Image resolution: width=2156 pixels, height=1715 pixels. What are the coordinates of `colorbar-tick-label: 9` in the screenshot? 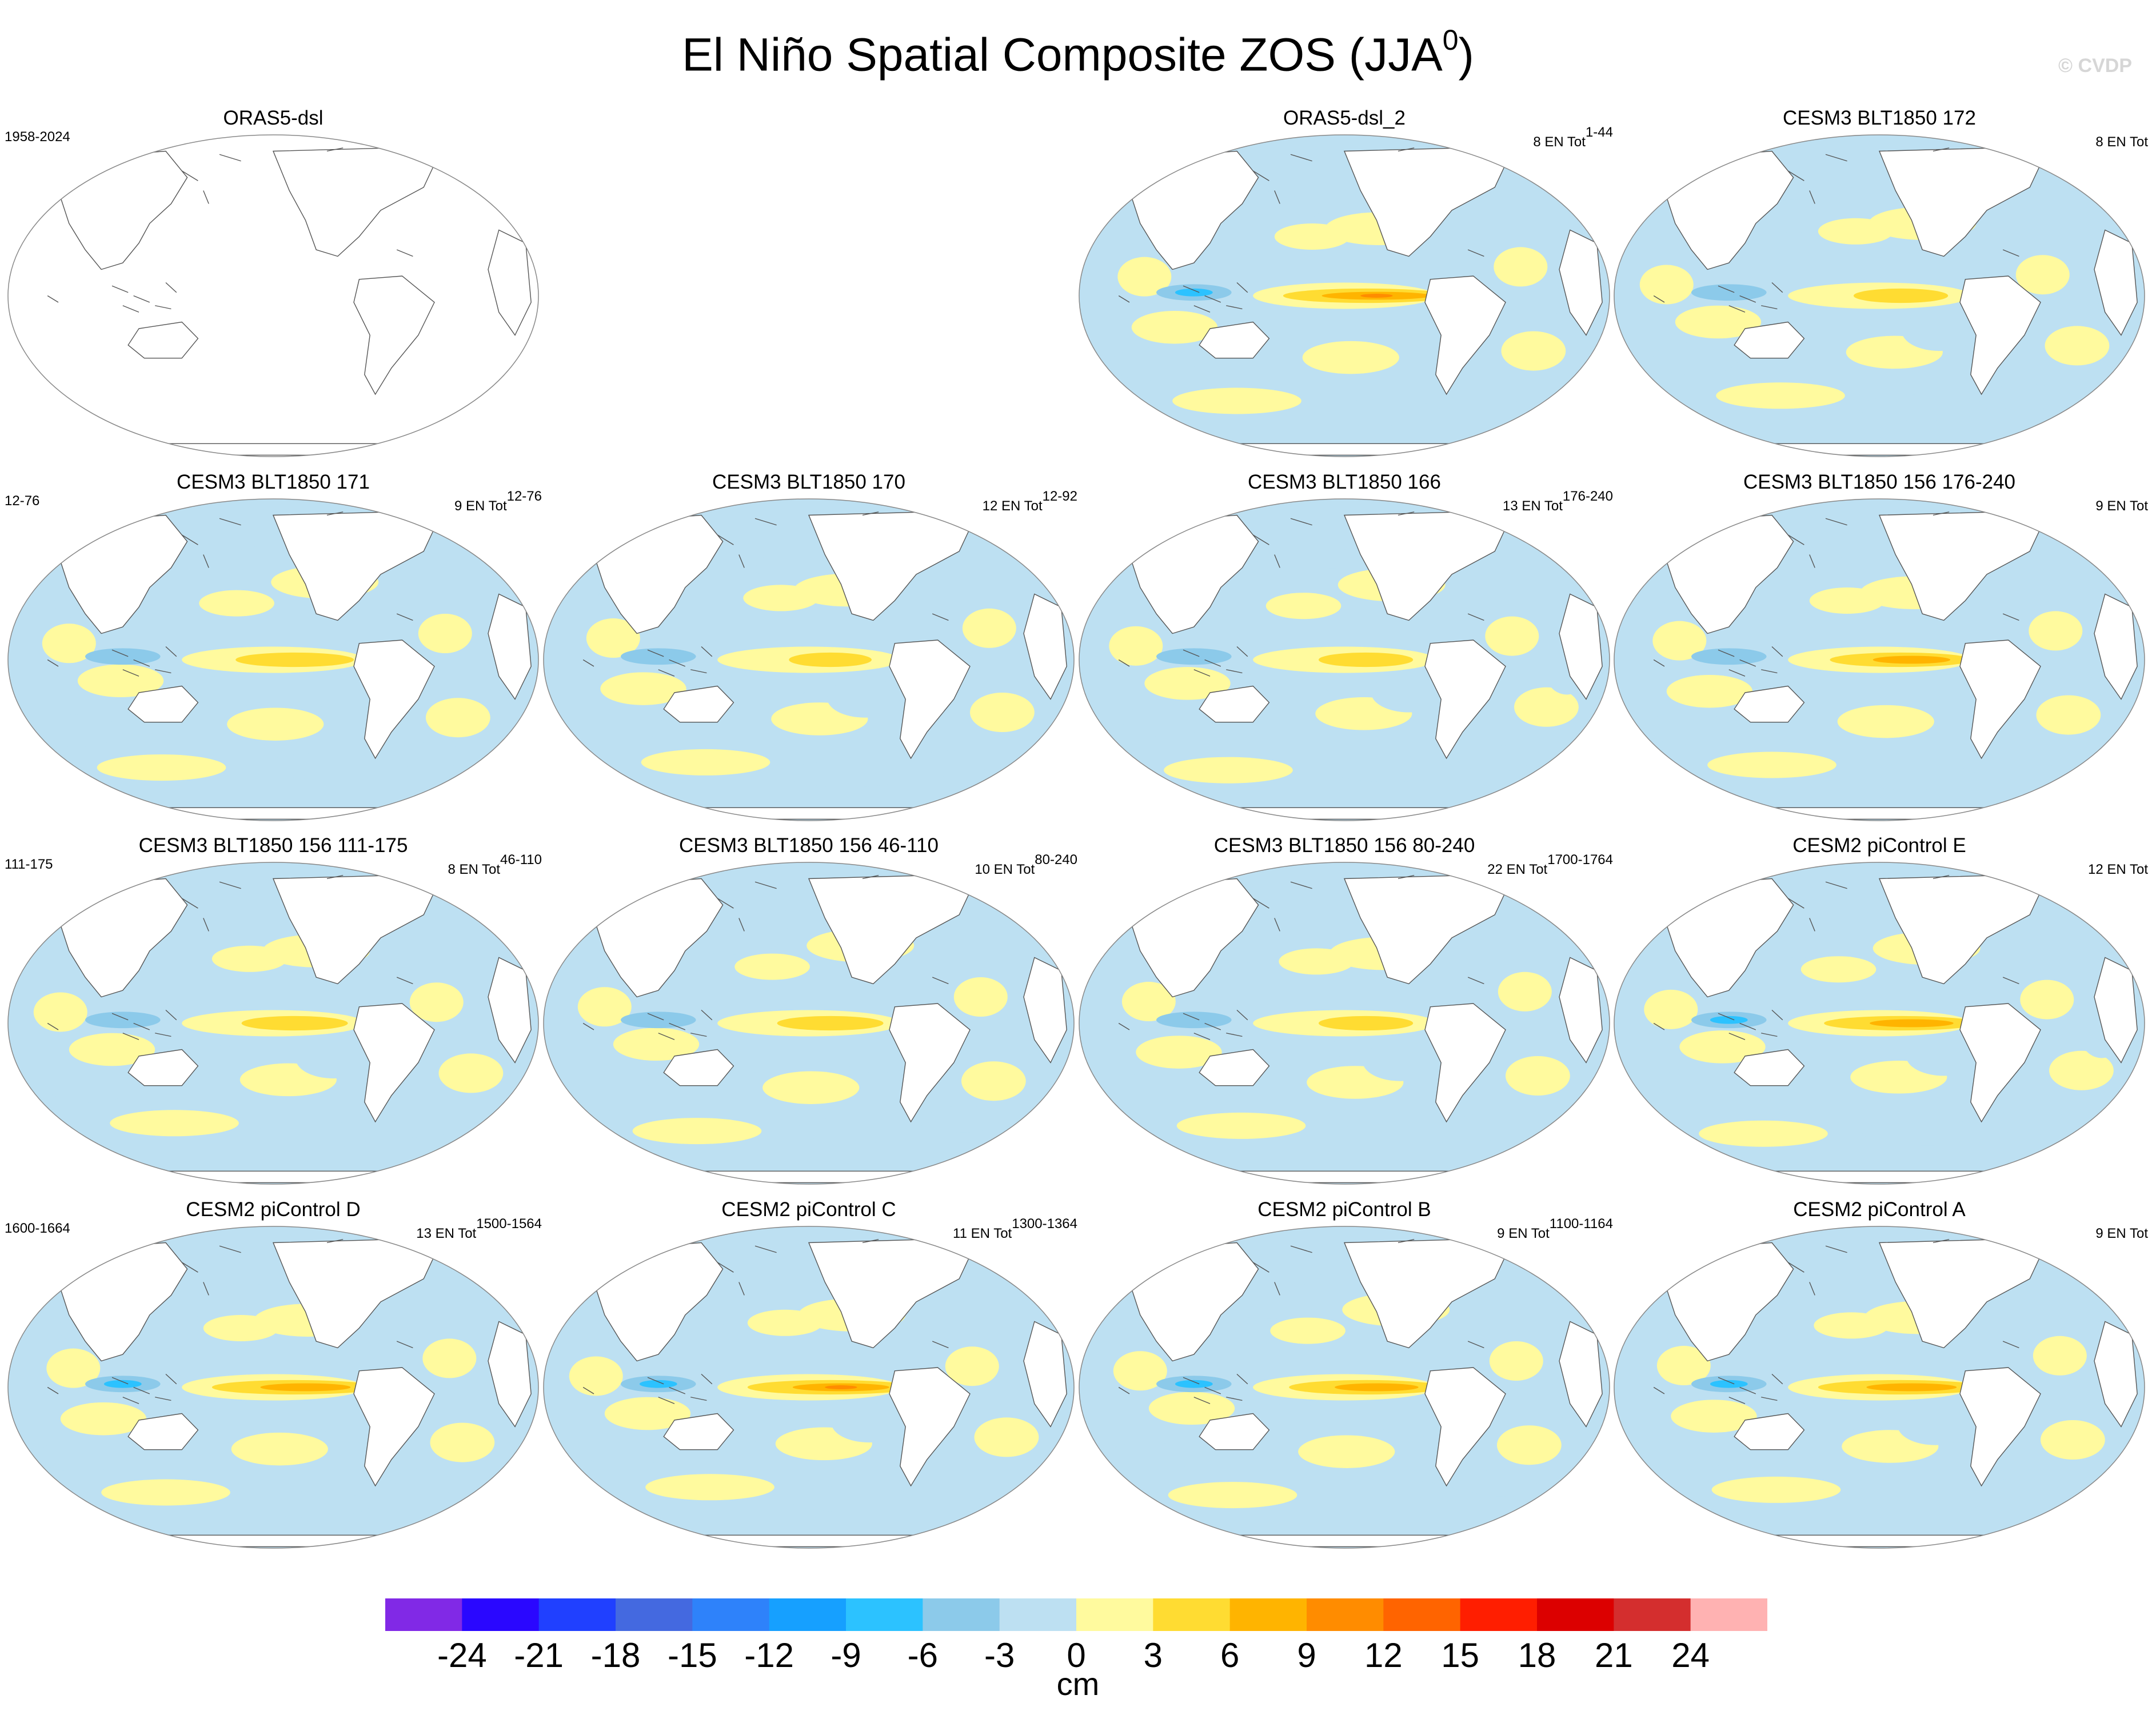 It's located at (1306, 1655).